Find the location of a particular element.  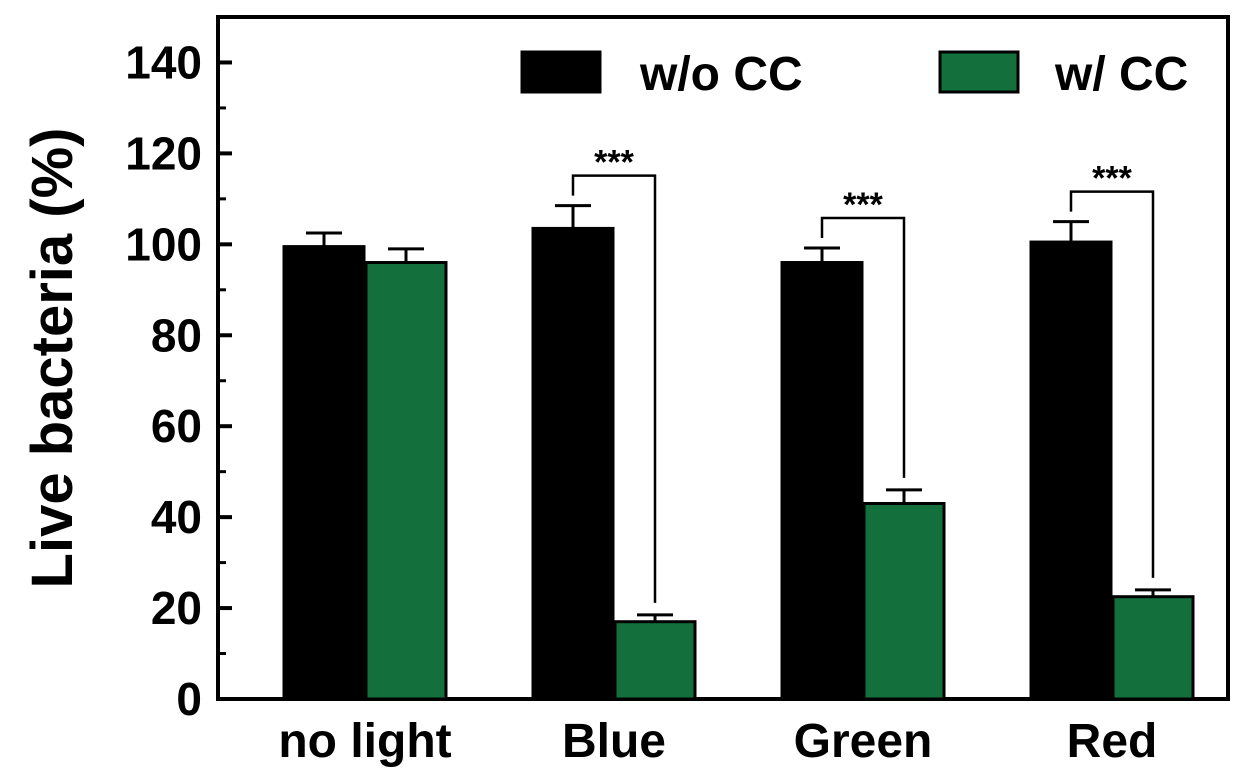

y-tick-label: 0 is located at coordinates (189, 699).